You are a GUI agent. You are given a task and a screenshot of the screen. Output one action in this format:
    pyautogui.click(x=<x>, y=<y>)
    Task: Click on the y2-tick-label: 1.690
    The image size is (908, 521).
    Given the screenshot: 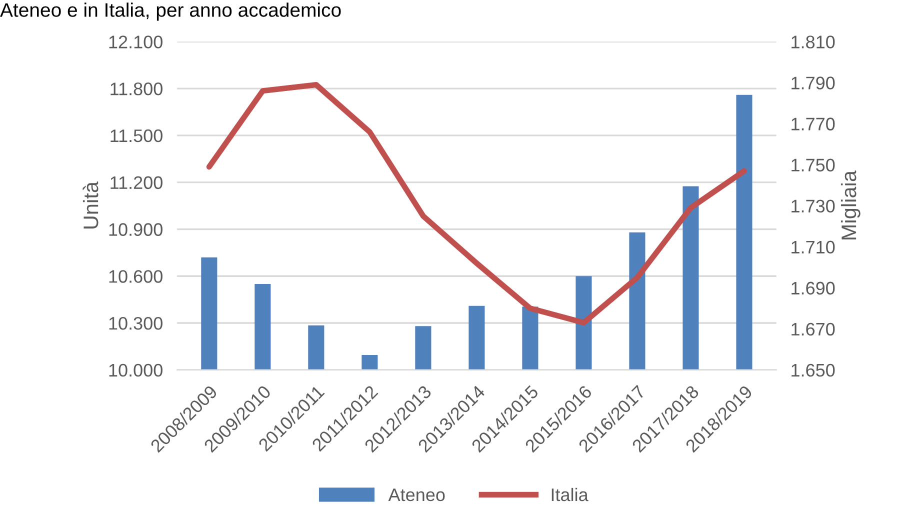 What is the action you would take?
    pyautogui.click(x=813, y=288)
    